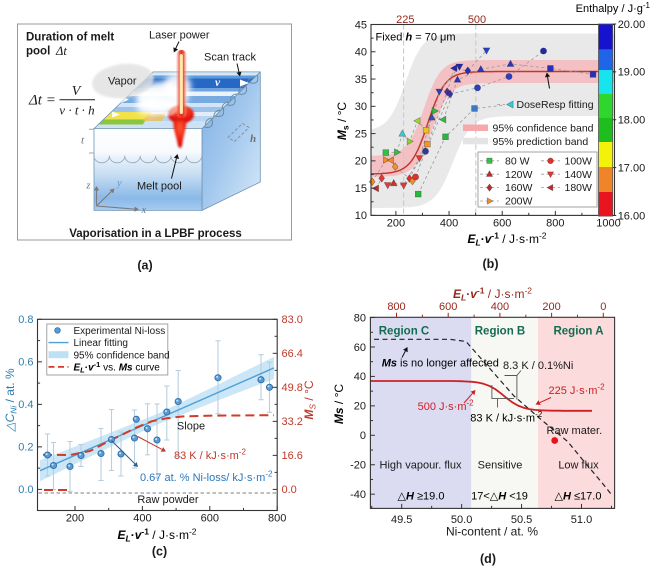 The image size is (650, 568). I want to click on svg-text: 10, so click(361, 216).